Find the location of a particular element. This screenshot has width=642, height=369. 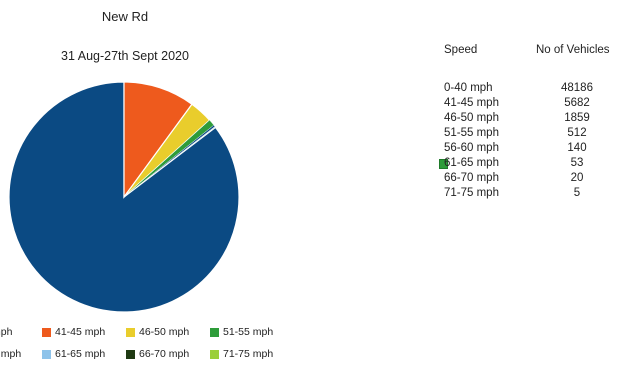

table-row: 66-70 mph 20 is located at coordinates (543, 179).